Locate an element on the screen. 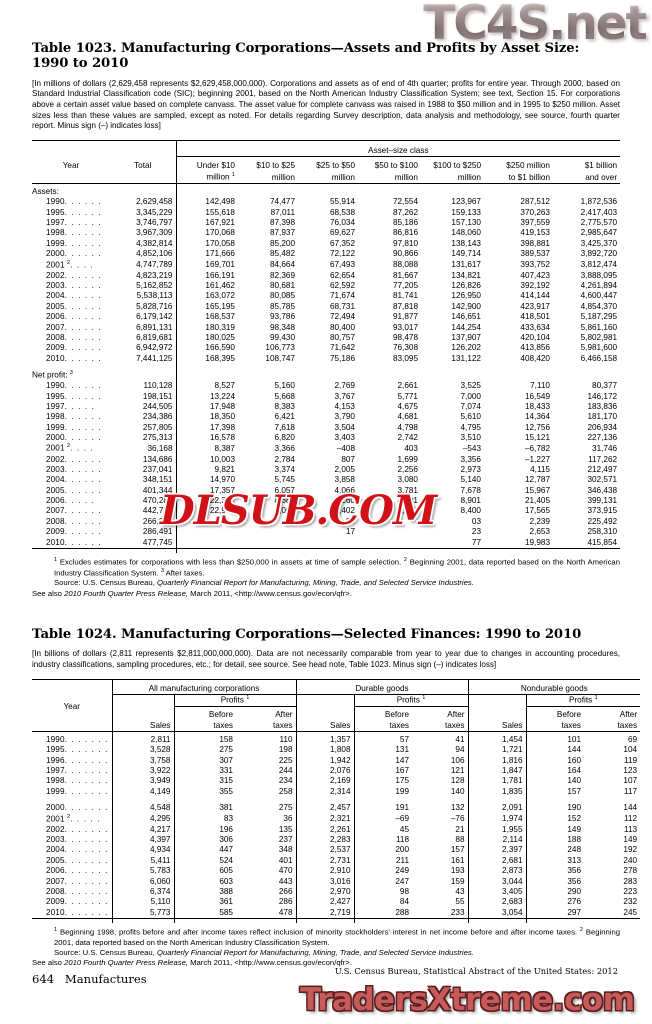 The width and height of the screenshot is (652, 1024). cell: 7,000 is located at coordinates (471, 396).